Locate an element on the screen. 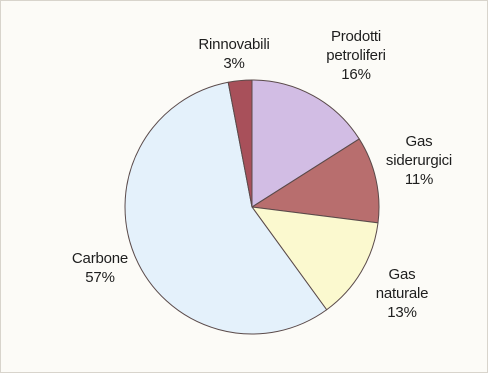  slice-label-line: Rinnovabili is located at coordinates (234, 44).